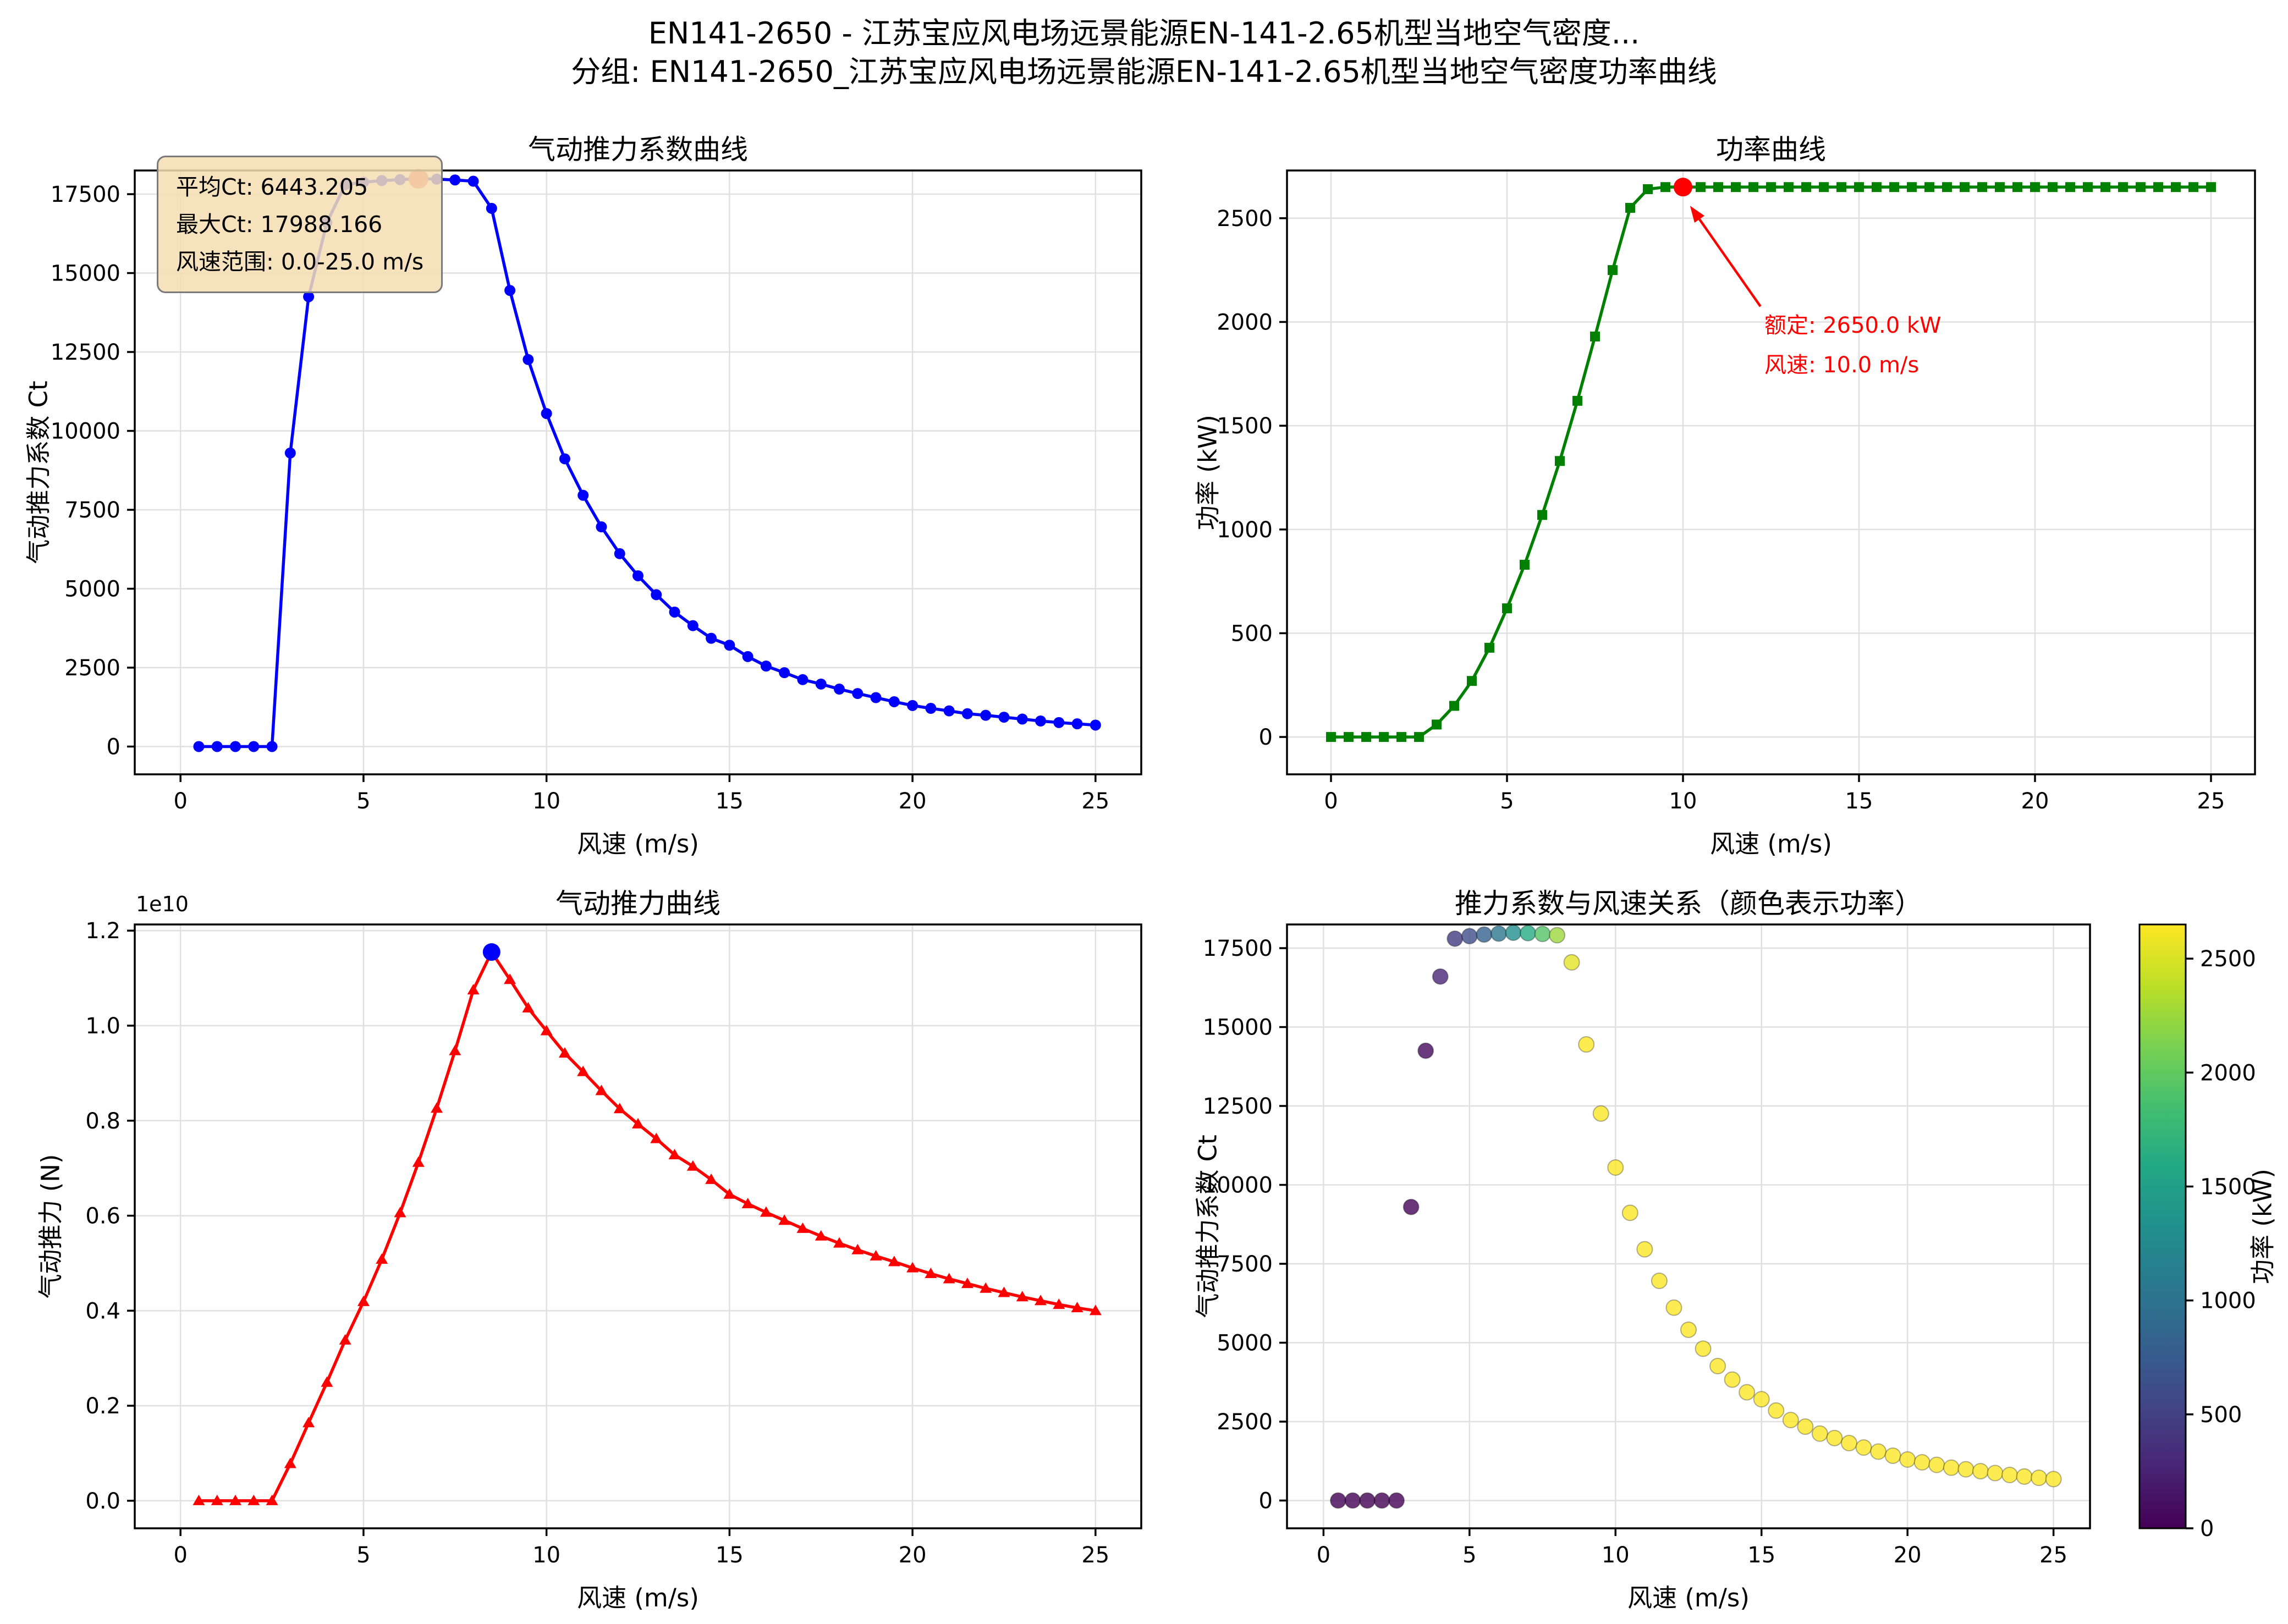  Describe the element at coordinates (647, 1225) in the screenshot. I see `thrust-curve-series` at that location.